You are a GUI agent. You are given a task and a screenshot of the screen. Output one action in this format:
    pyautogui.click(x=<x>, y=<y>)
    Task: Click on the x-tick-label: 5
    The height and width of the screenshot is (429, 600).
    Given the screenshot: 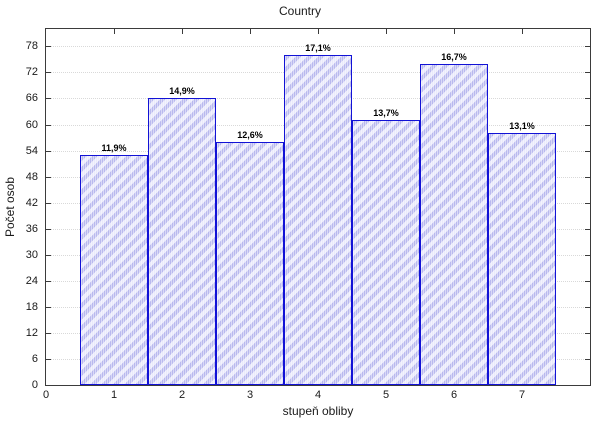 What is the action you would take?
    pyautogui.click(x=386, y=395)
    